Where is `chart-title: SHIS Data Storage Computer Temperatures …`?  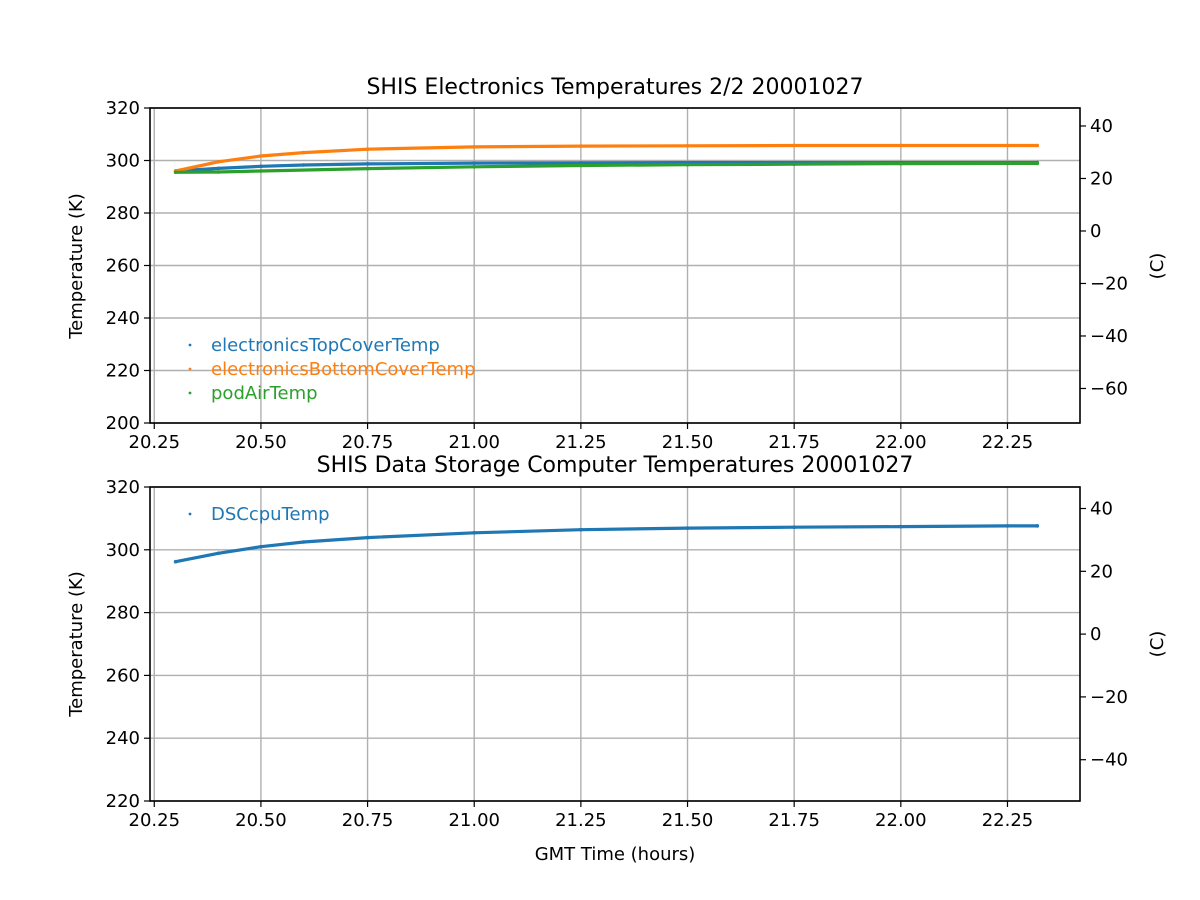 chart-title: SHIS Data Storage Computer Temperatures … is located at coordinates (615, 465).